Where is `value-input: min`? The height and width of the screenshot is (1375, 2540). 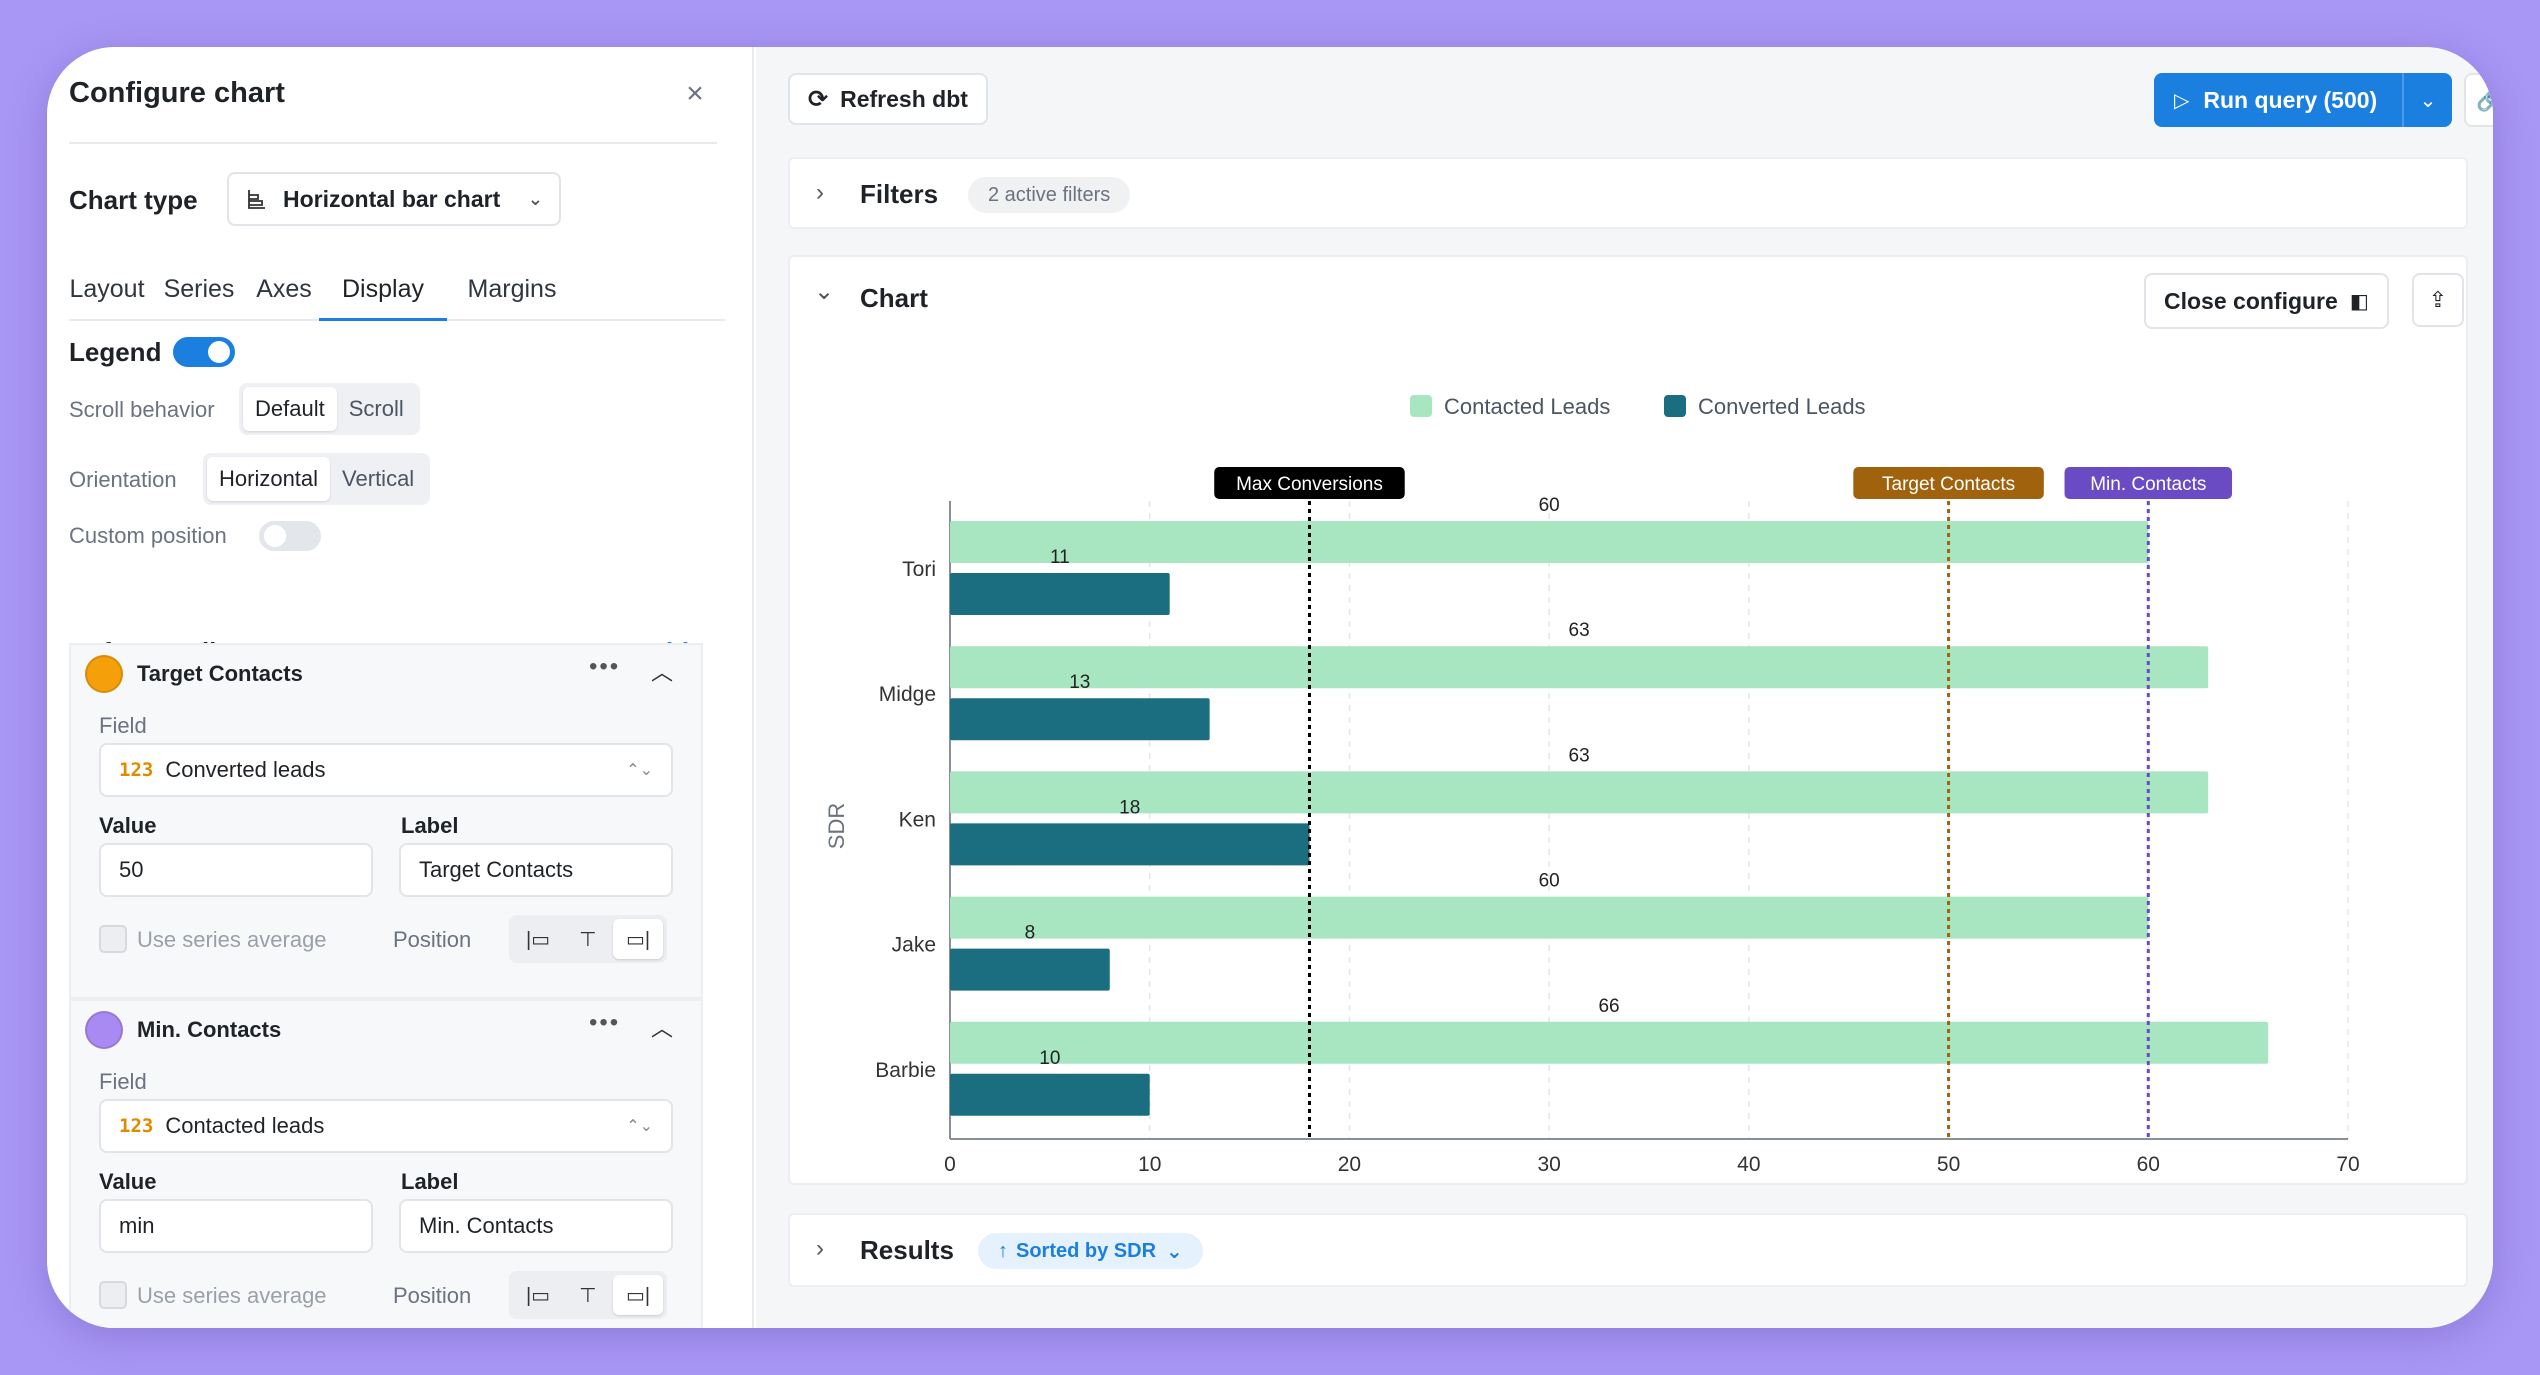 value-input: min is located at coordinates (236, 1226).